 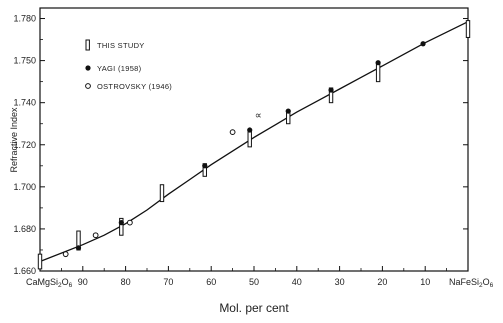 I want to click on legend: THIS STUDY YAGI (1958) OSTROVSKY (1946), so click(x=128, y=65).